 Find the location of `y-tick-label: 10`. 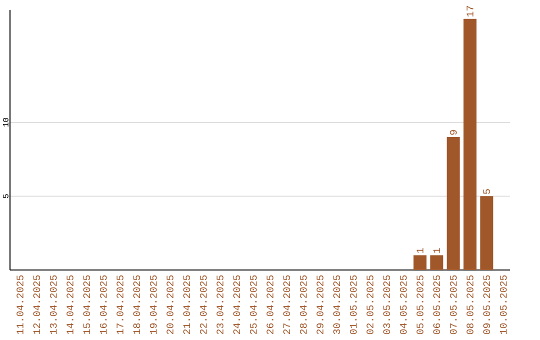

y-tick-label: 10 is located at coordinates (5, 122).